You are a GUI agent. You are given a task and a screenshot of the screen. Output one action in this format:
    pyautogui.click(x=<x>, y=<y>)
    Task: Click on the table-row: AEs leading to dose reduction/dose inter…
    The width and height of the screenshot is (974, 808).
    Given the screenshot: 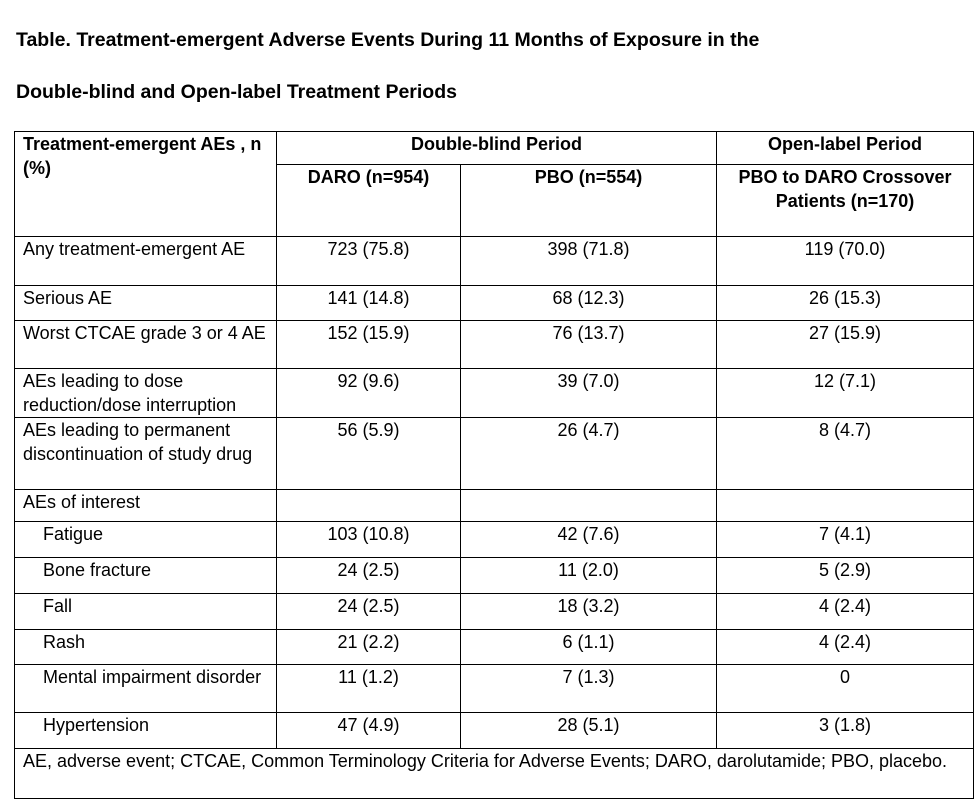 What is the action you would take?
    pyautogui.click(x=494, y=393)
    